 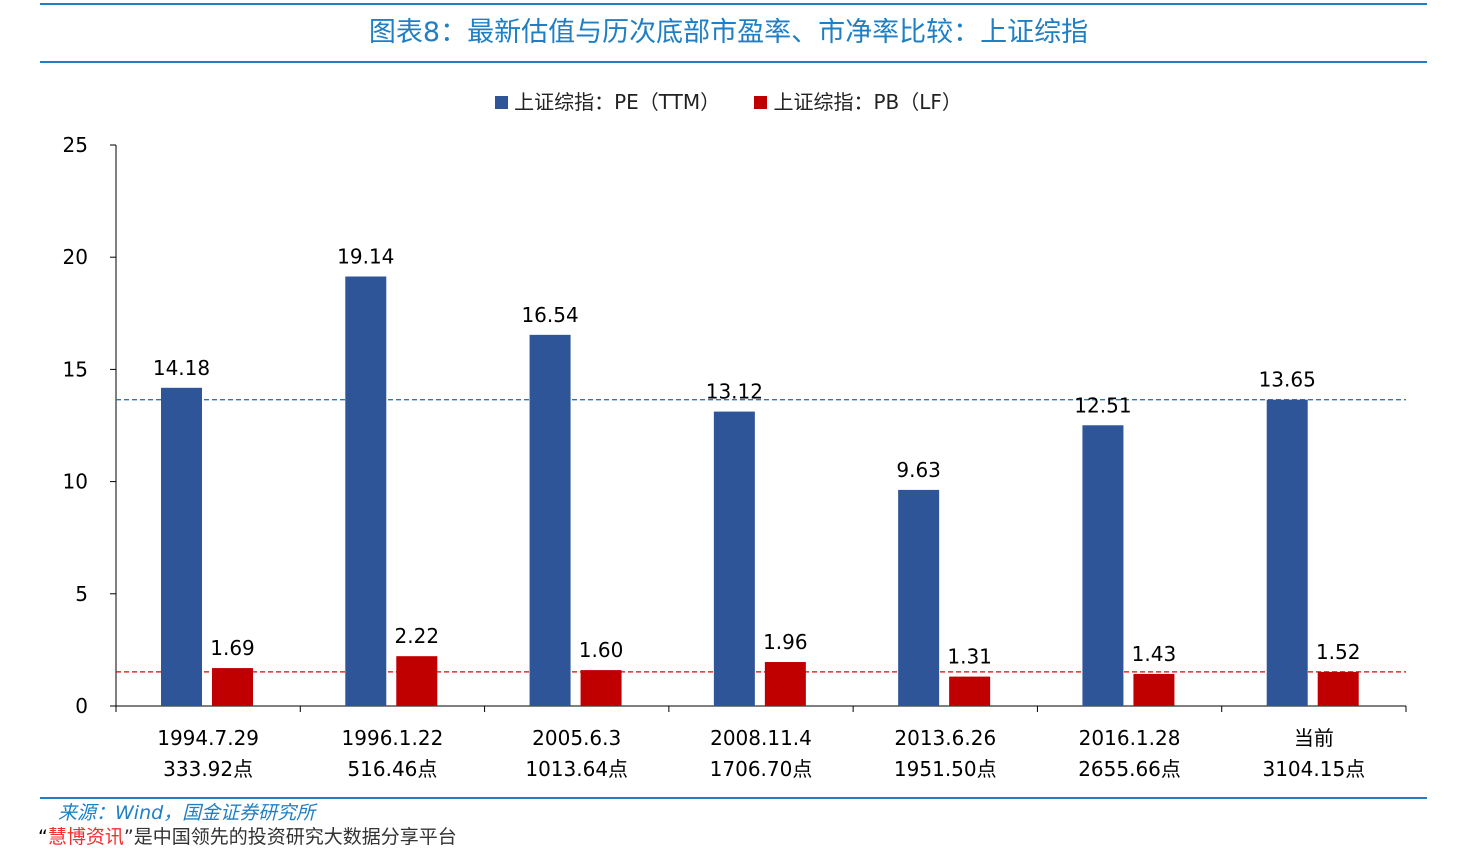 I want to click on x-tick-label: 1706.70点, so click(x=761, y=769).